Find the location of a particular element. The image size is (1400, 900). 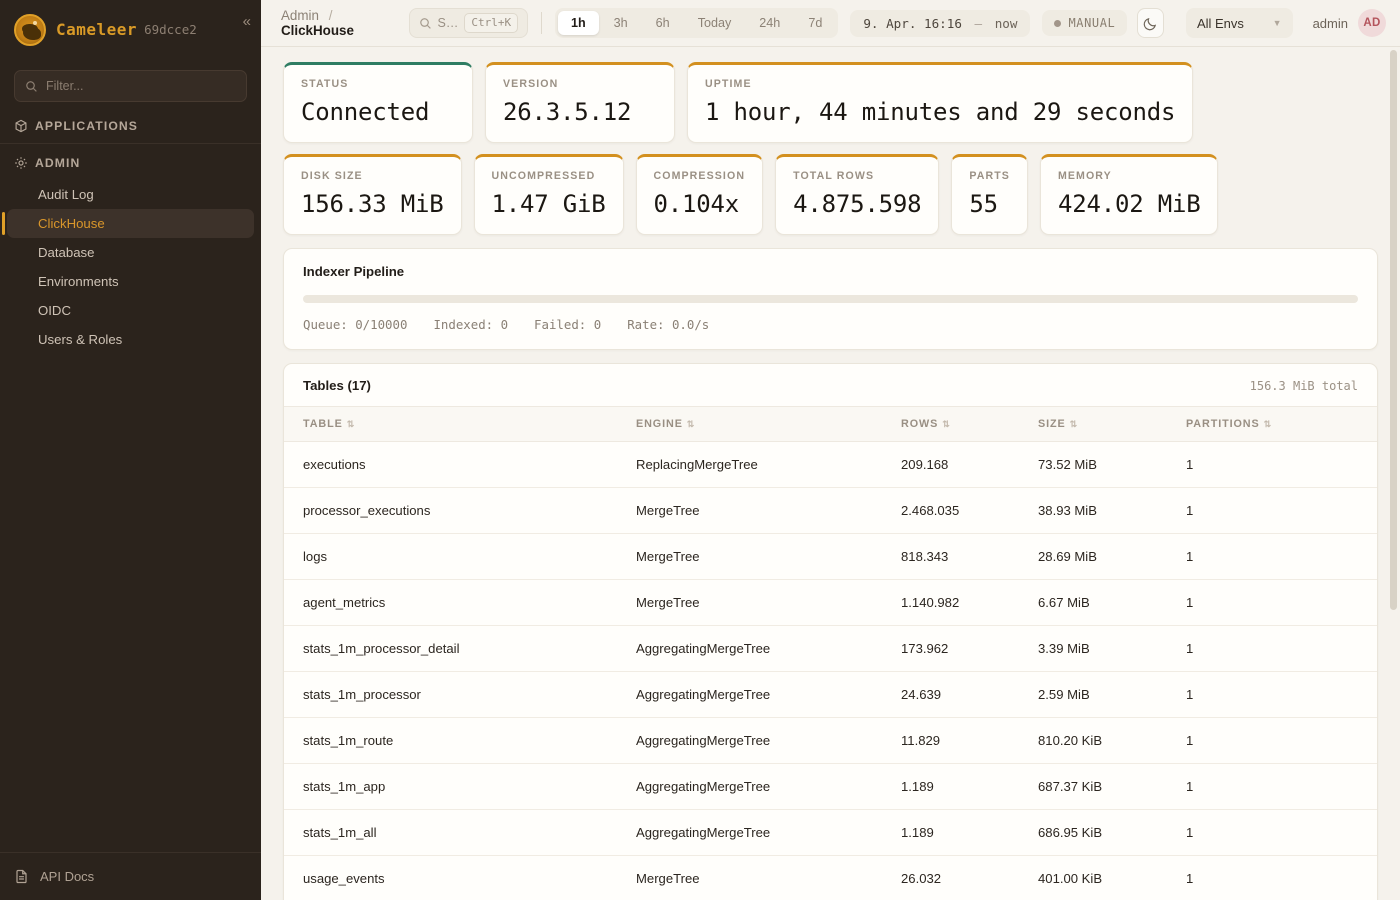

status-dot-icon is located at coordinates (1058, 23).